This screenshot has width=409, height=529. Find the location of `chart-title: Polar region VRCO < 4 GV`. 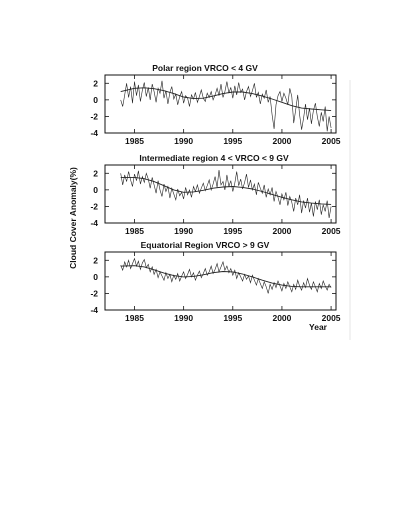

chart-title: Polar region VRCO < 4 GV is located at coordinates (205, 68).